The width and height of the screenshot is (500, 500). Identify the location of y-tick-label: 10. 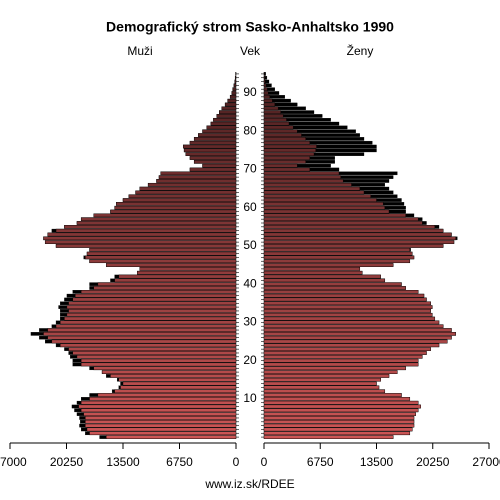
(250, 398).